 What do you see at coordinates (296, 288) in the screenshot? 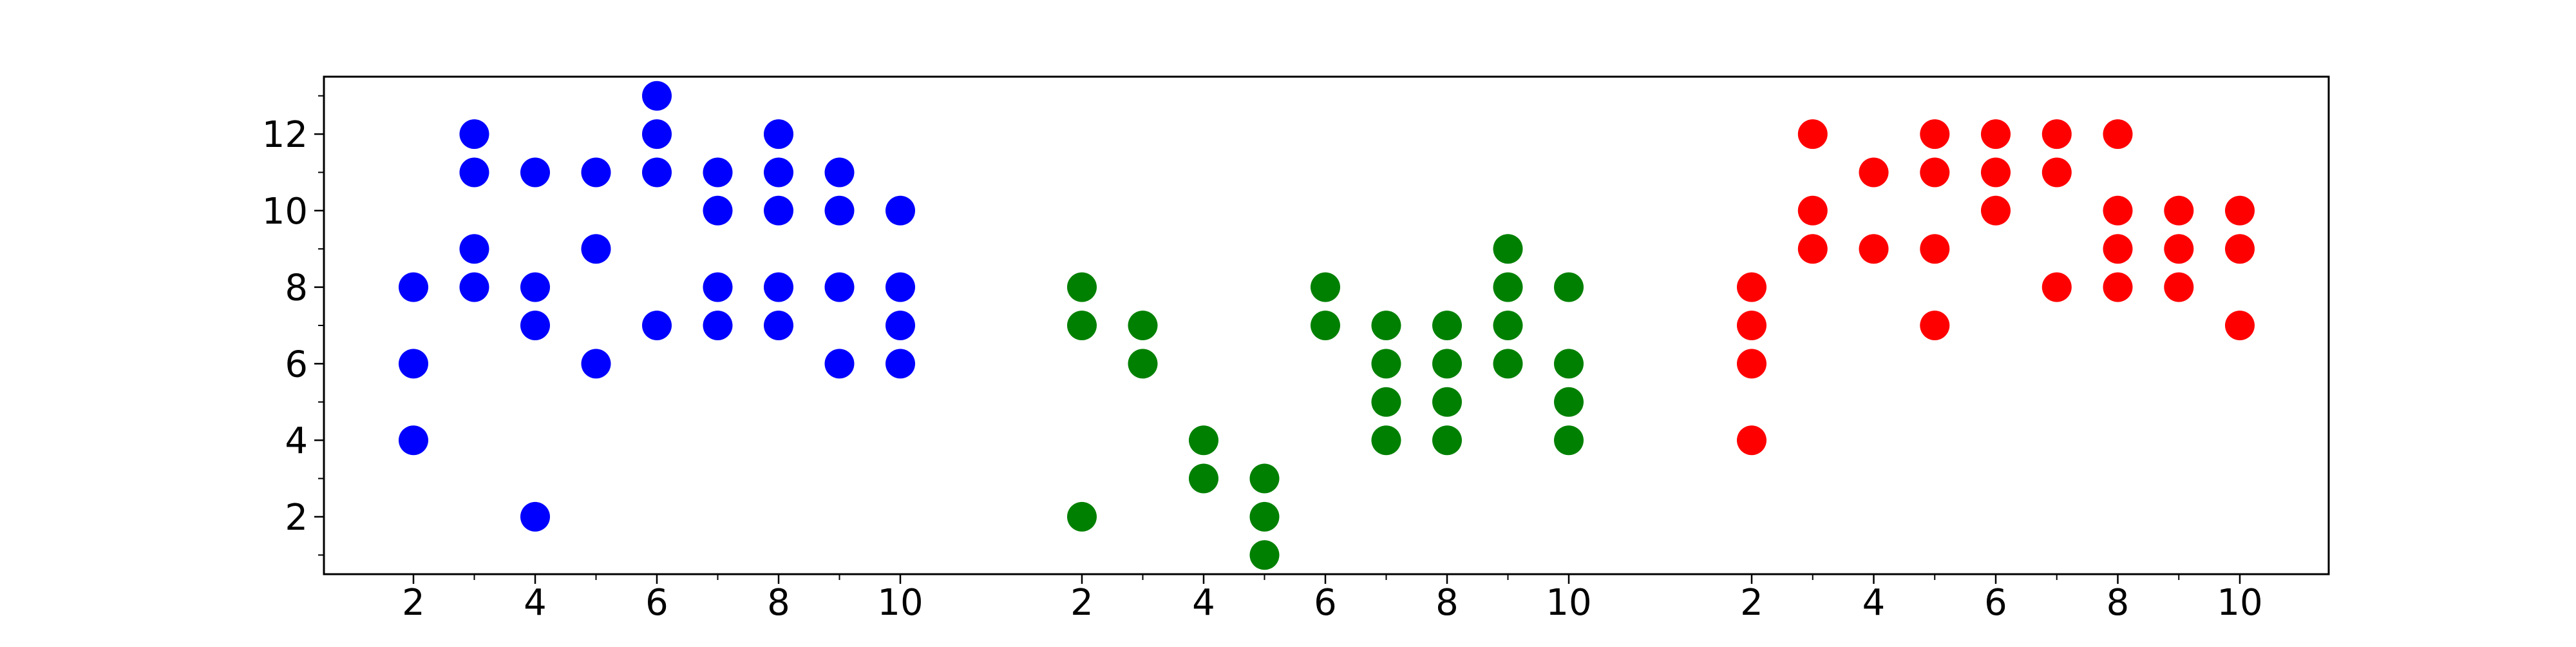
I see `y-tick-label: 8` at bounding box center [296, 288].